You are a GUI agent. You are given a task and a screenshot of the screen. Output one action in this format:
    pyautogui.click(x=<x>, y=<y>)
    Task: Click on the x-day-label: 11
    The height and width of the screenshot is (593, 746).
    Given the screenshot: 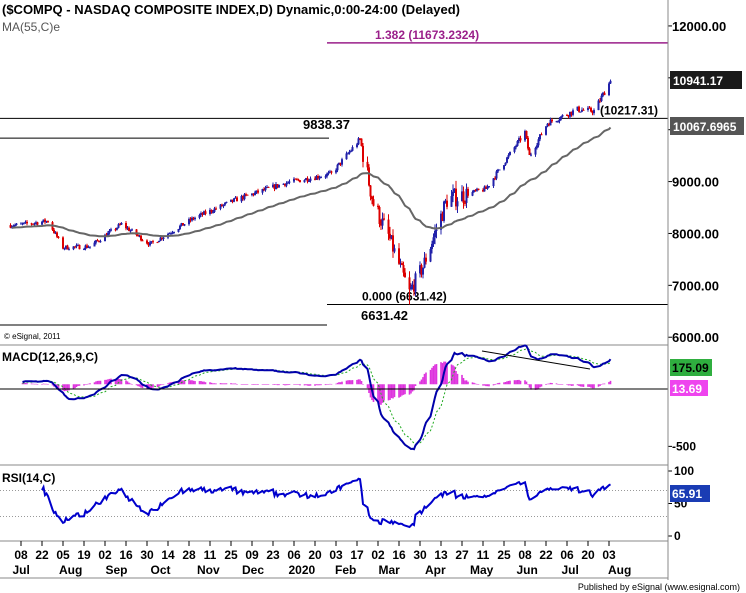 What is the action you would take?
    pyautogui.click(x=483, y=555)
    